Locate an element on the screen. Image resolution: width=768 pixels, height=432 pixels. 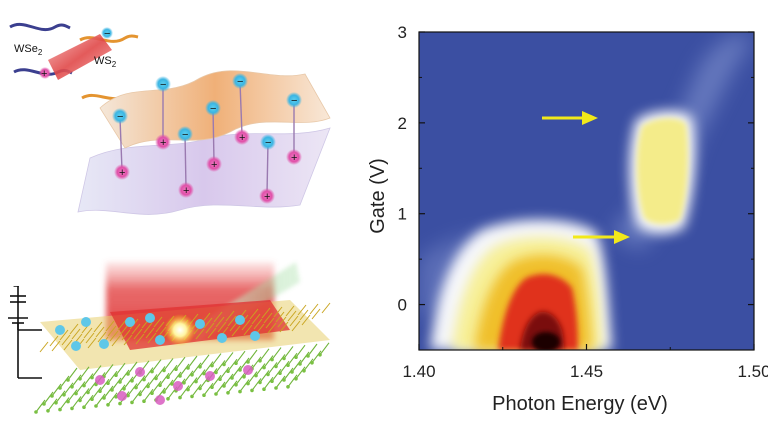
top-lattice is located at coordinates (185, 327).